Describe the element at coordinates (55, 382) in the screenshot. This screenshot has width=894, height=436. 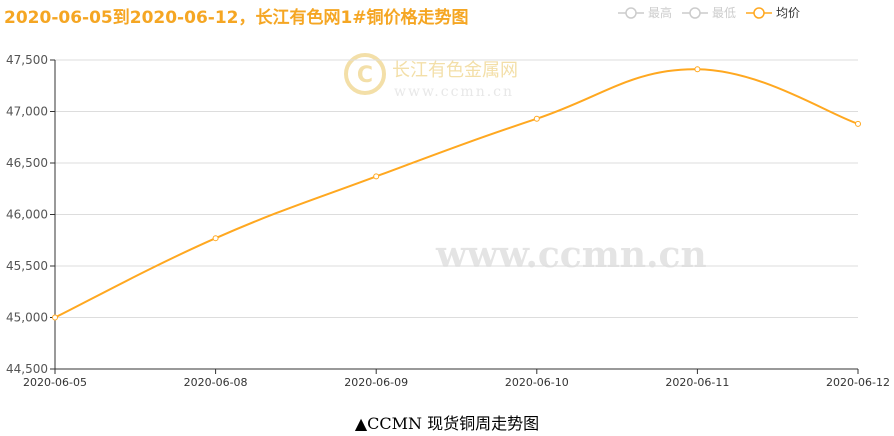
I see `x-tick-label: 2020-06-05` at that location.